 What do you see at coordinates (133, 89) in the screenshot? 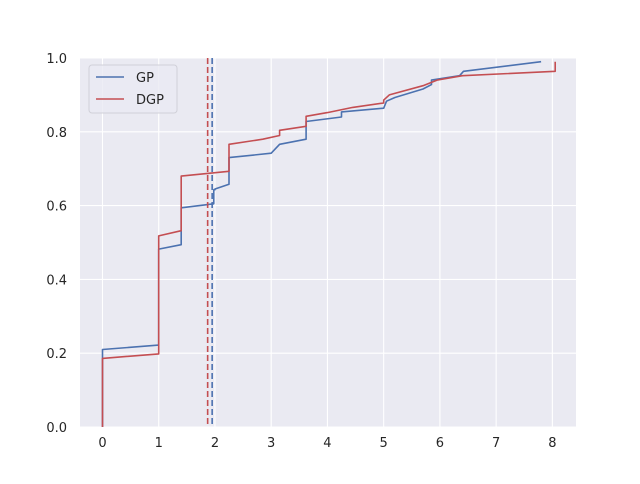
I see `legend: GP DGP` at bounding box center [133, 89].